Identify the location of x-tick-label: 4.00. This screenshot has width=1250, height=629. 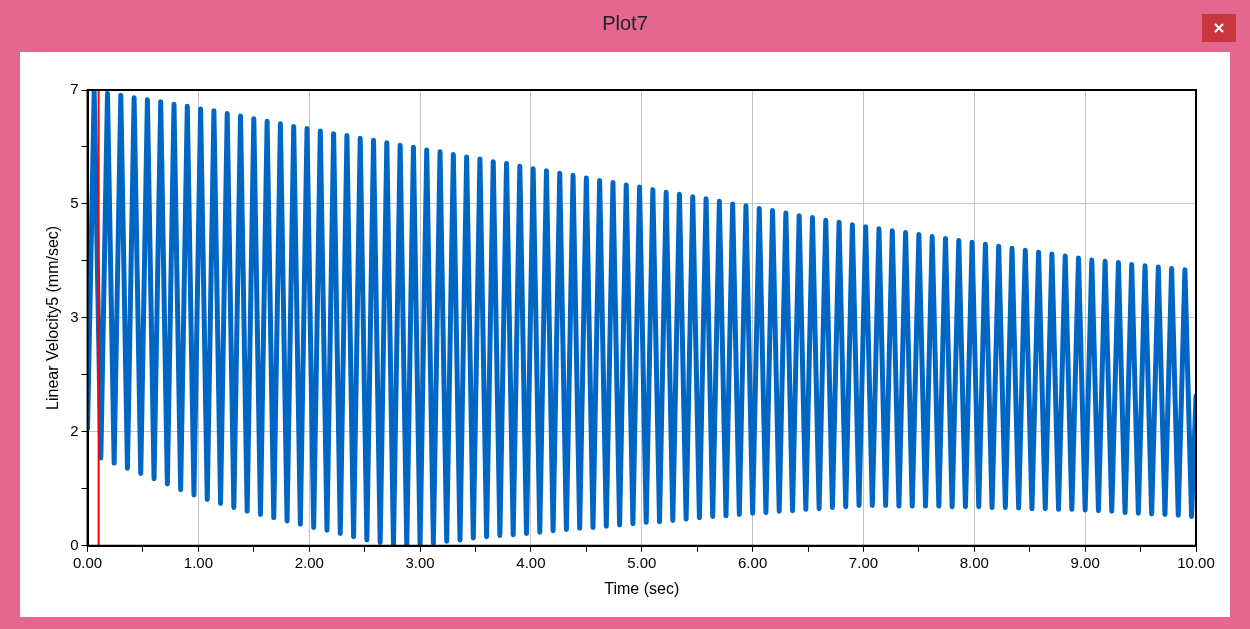
(531, 562).